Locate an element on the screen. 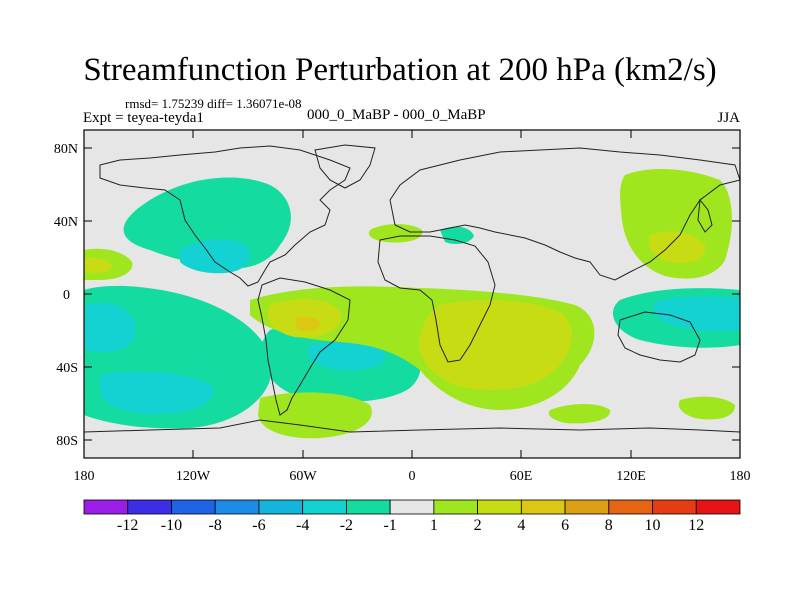 Image resolution: width=800 pixels, height=600 pixels. lat-label: 40N is located at coordinates (66, 222).